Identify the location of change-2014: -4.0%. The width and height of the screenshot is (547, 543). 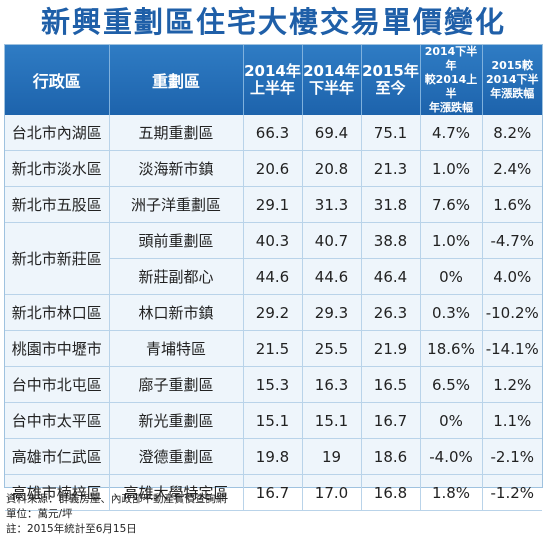
(451, 456).